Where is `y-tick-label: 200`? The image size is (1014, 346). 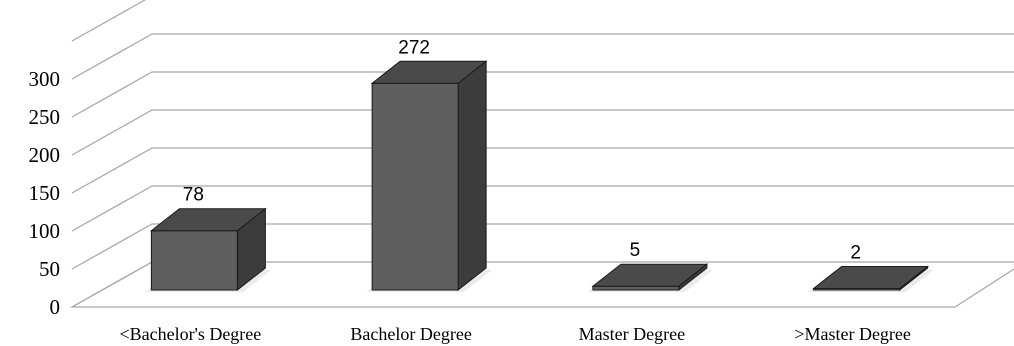 y-tick-label: 200 is located at coordinates (45, 155).